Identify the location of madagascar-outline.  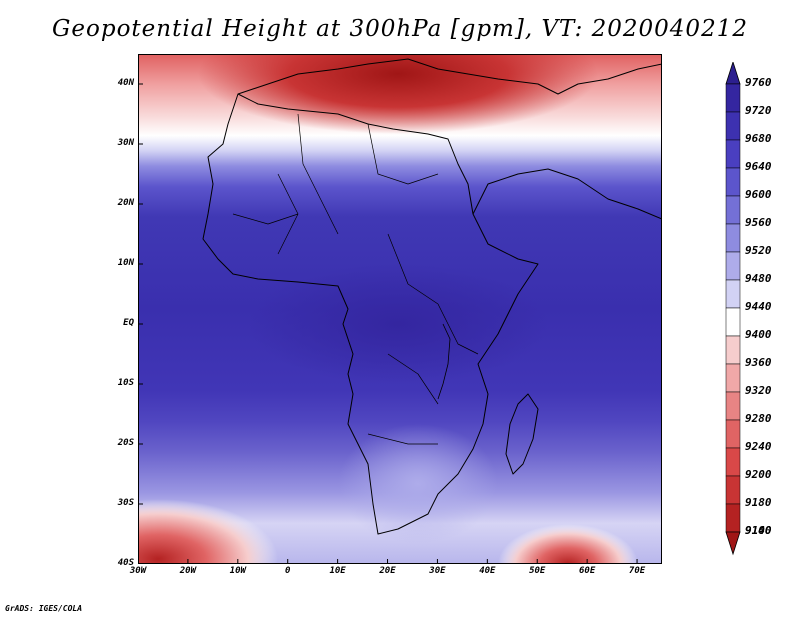
(522, 434).